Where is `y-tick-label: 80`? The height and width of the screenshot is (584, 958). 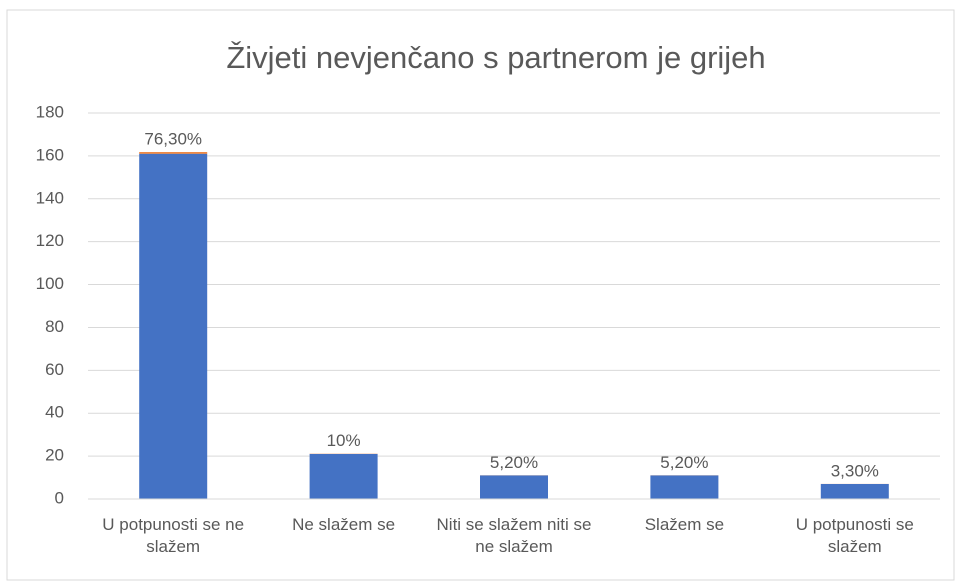
y-tick-label: 80 is located at coordinates (54, 326).